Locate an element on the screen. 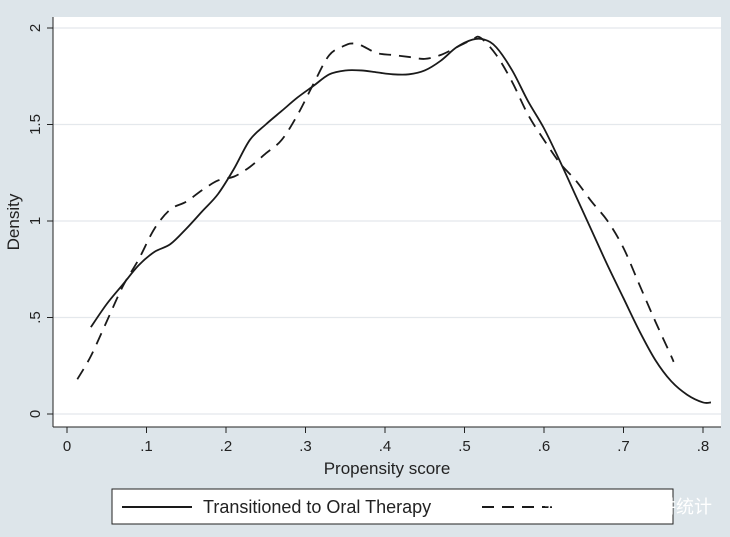  y-tick-label-2: 1 is located at coordinates (35, 221).